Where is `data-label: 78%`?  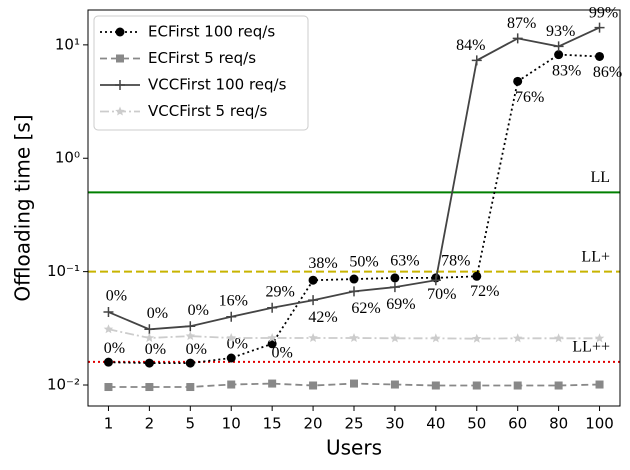
data-label: 78% is located at coordinates (455, 261).